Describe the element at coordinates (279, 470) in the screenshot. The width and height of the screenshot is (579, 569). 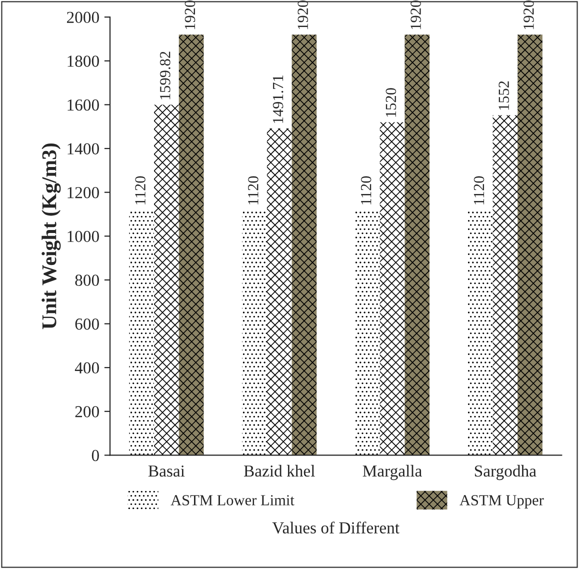
I see `x-tick-label: Bazid khel` at that location.